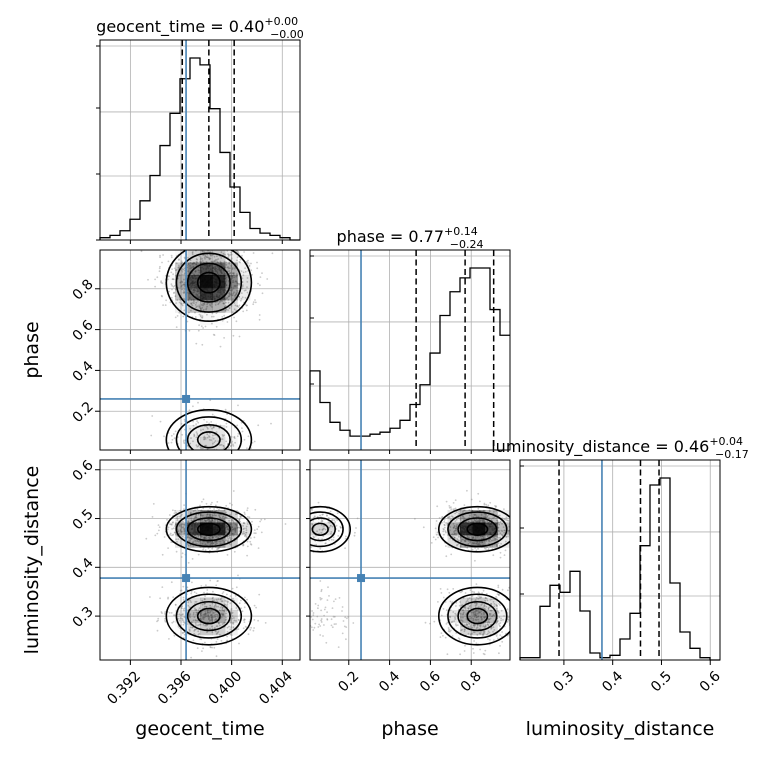  Describe the element at coordinates (175, 688) in the screenshot. I see `x-tick-label: 0.396` at that location.